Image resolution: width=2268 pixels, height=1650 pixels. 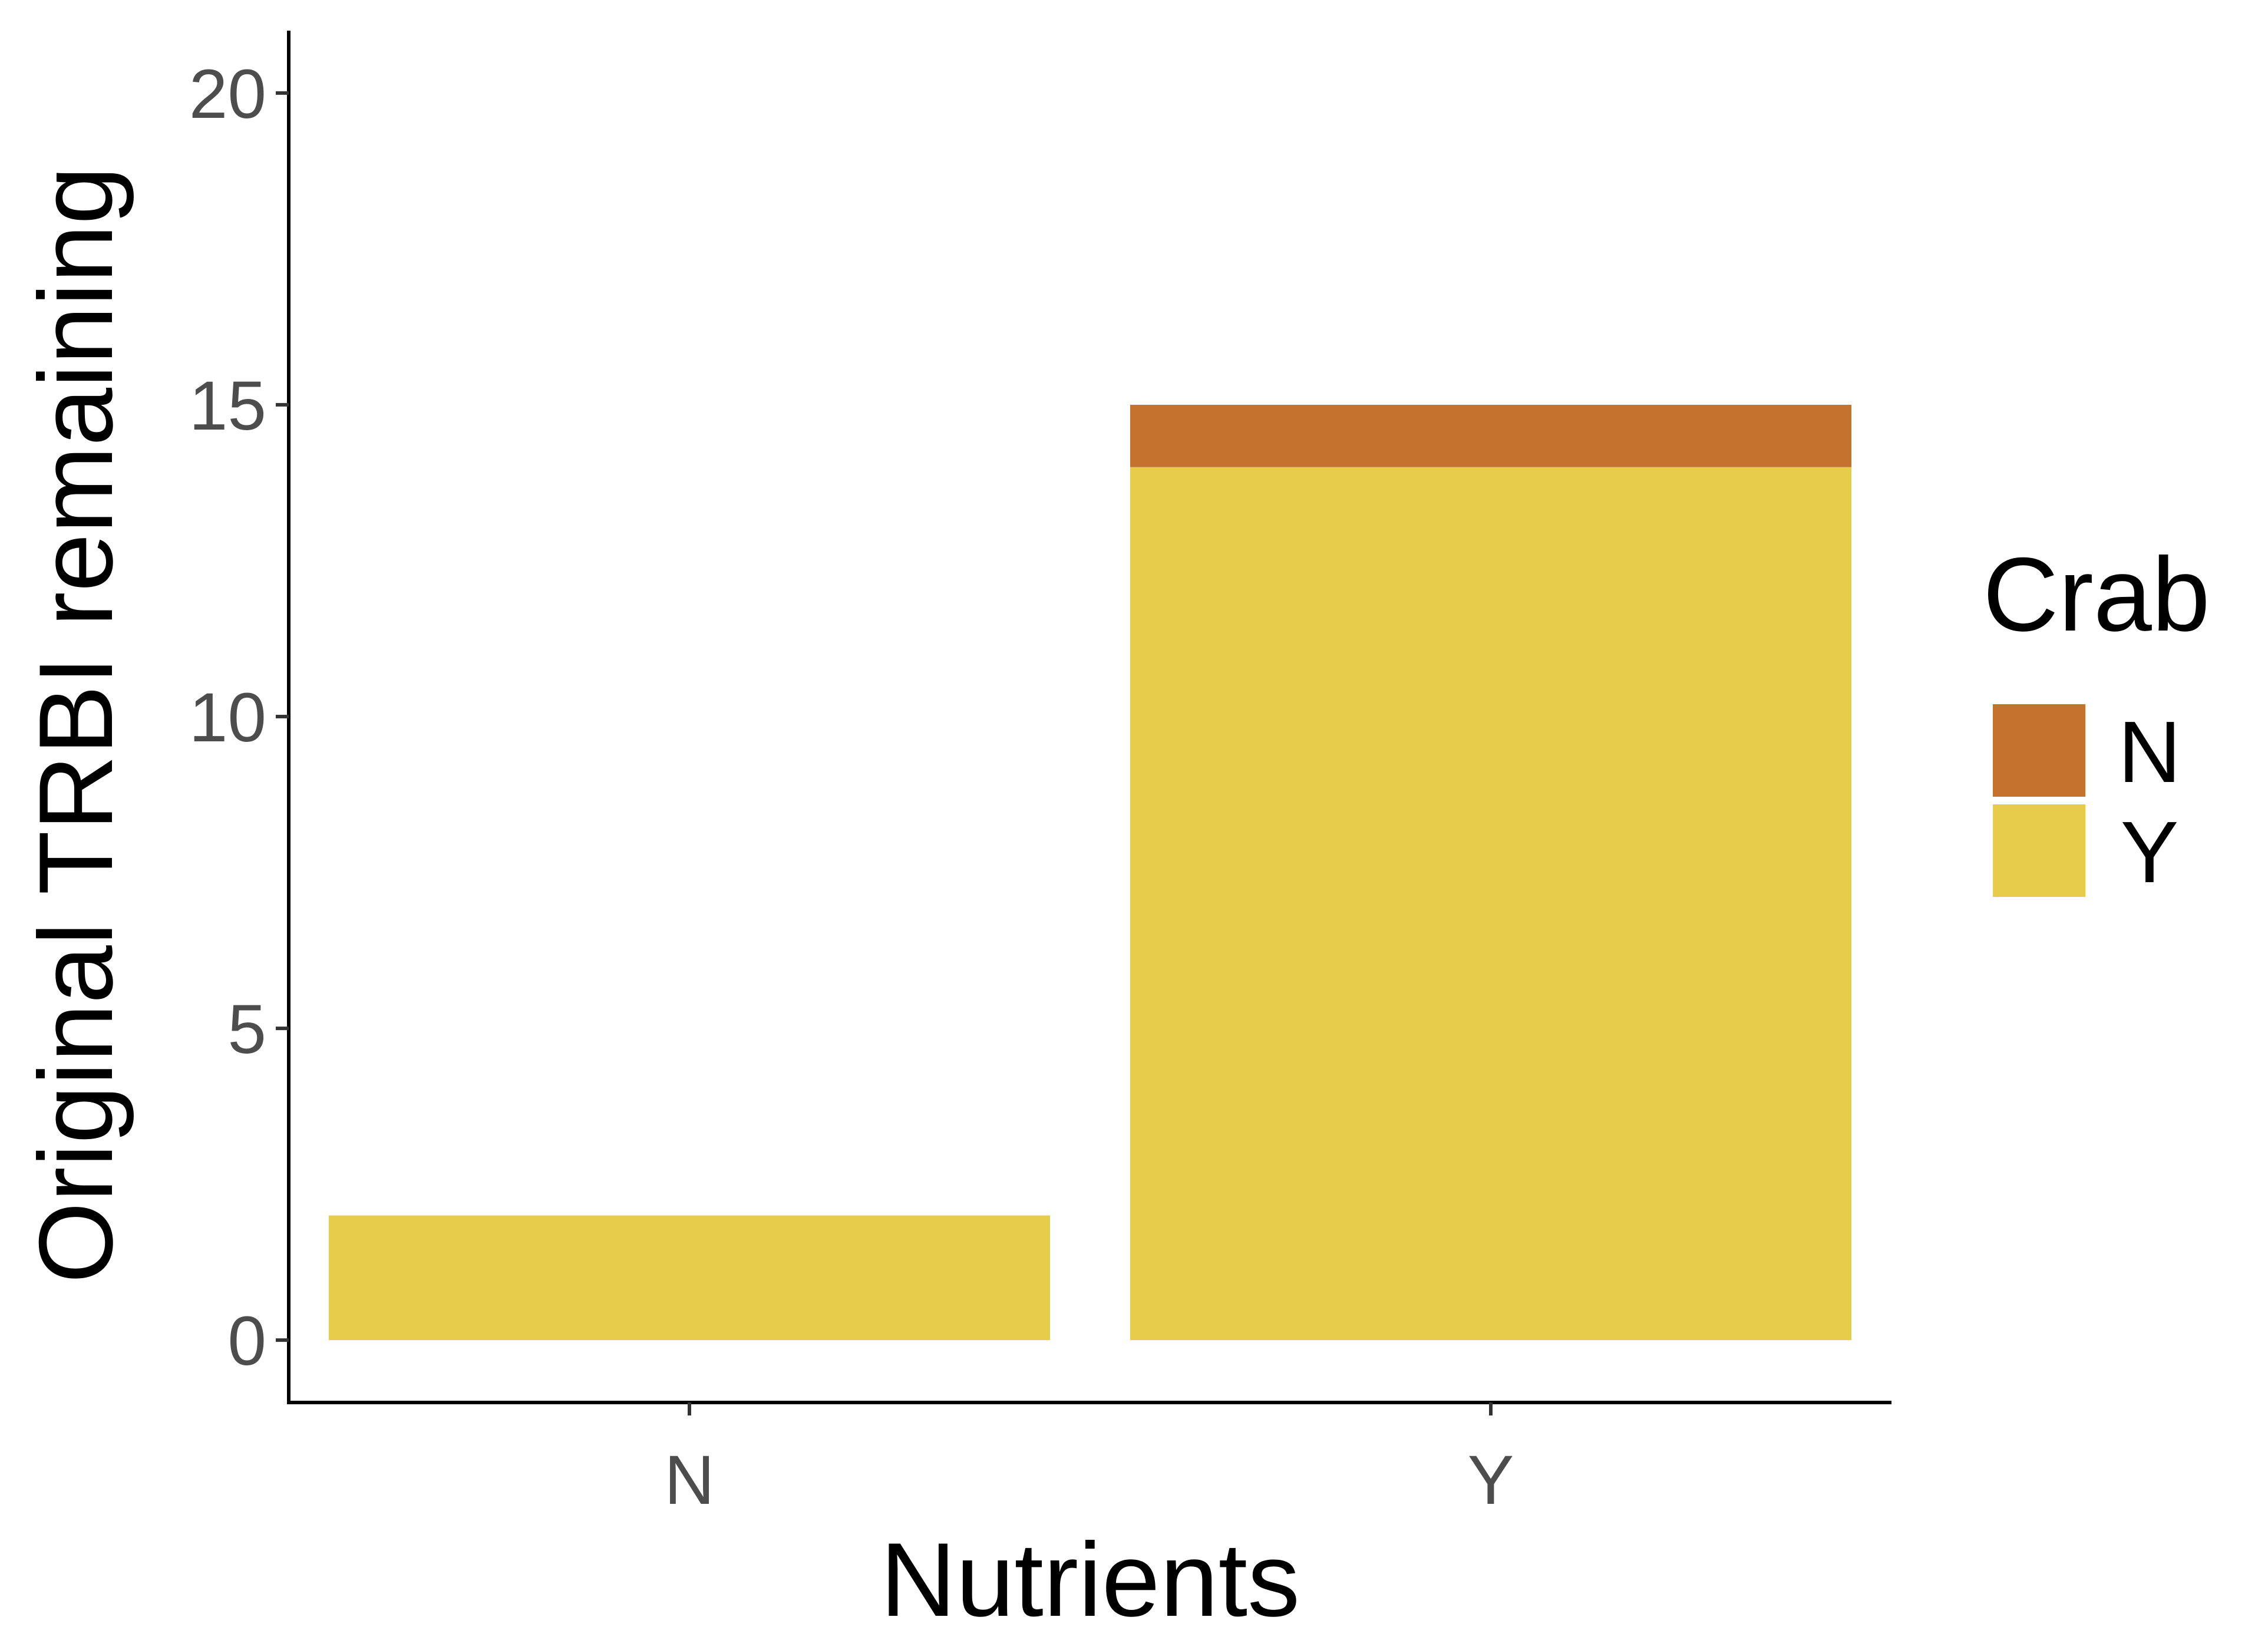 What do you see at coordinates (2149, 752) in the screenshot?
I see `legend-label-N: N` at bounding box center [2149, 752].